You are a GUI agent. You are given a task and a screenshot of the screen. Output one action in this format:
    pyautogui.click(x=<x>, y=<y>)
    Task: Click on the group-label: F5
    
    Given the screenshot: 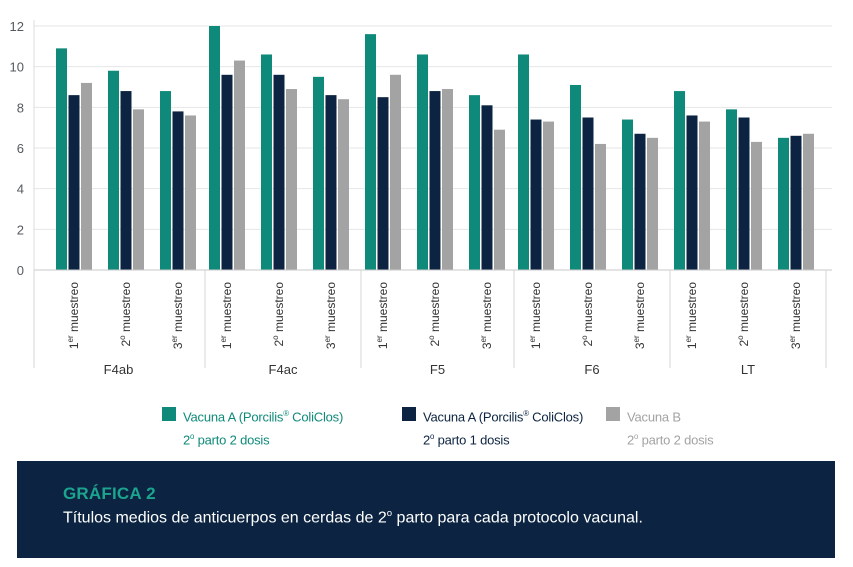 What is the action you would take?
    pyautogui.click(x=437, y=369)
    